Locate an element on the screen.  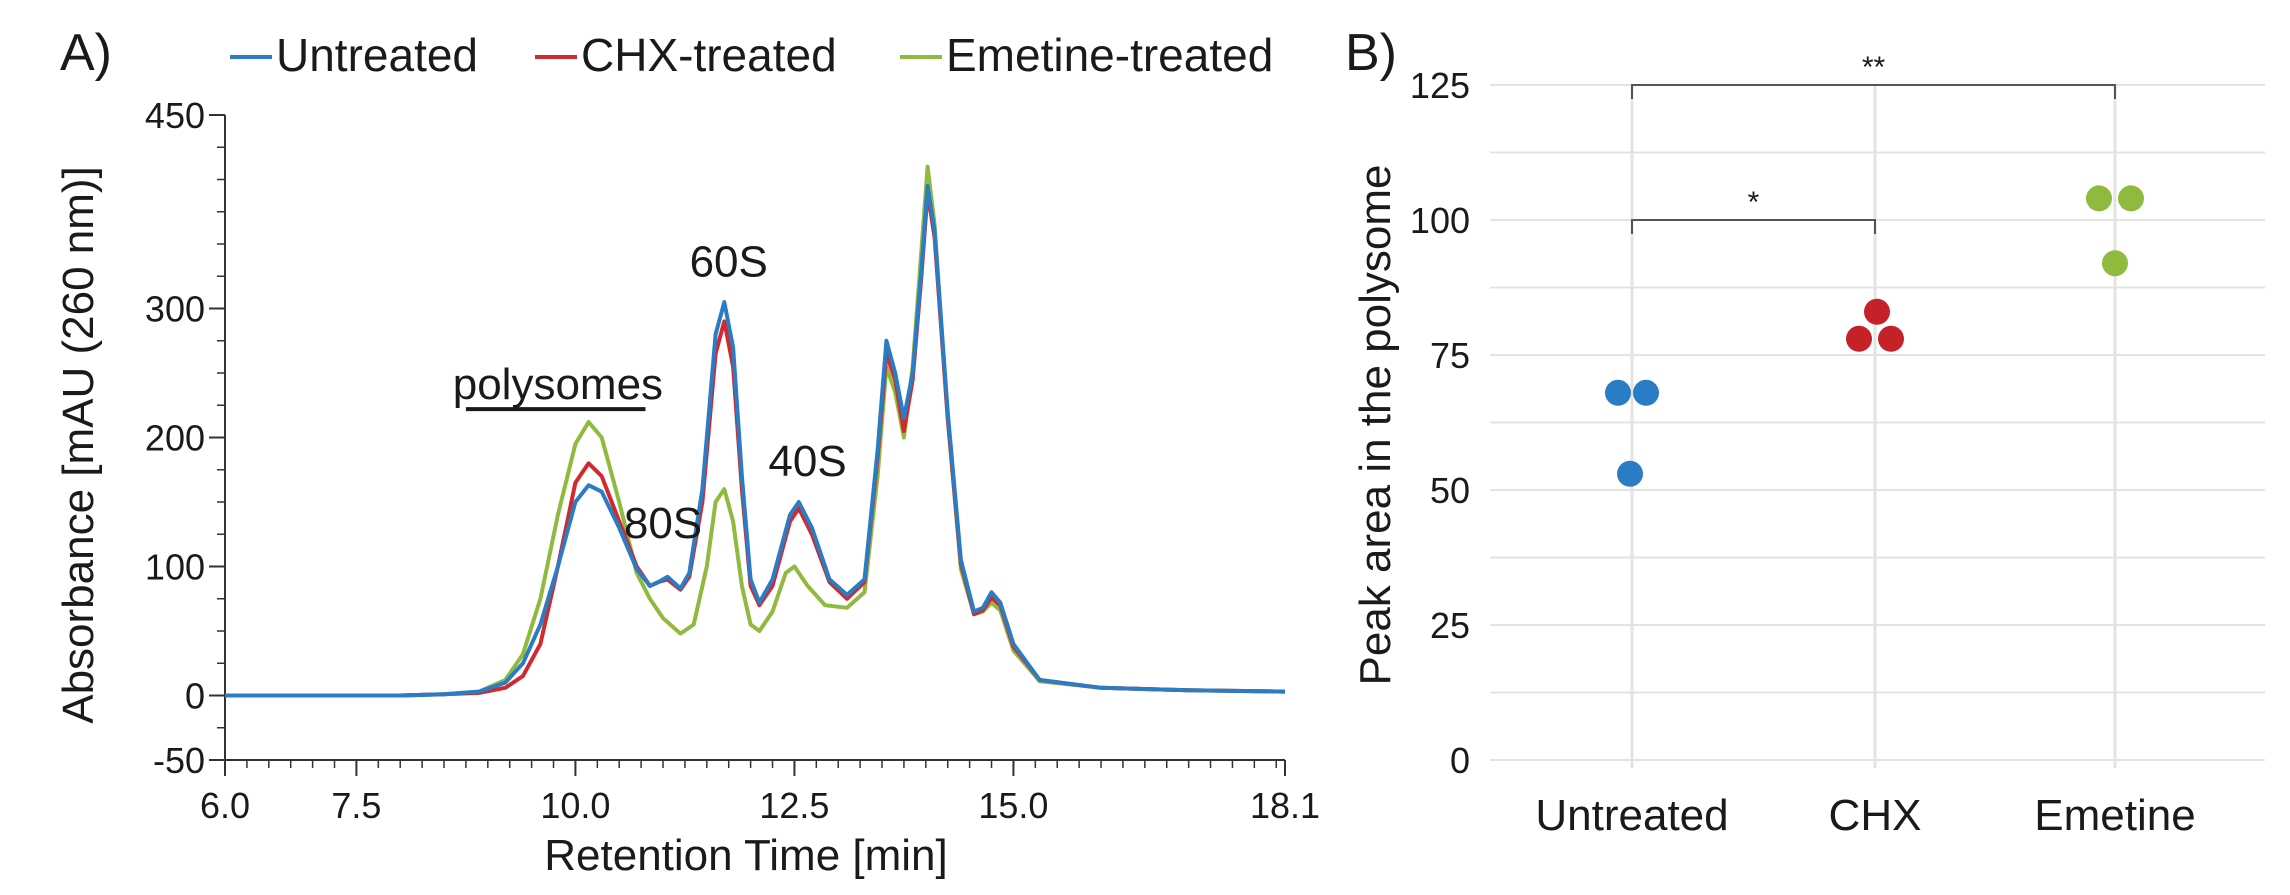
y-tick-label: 50 is located at coordinates (1450, 490).